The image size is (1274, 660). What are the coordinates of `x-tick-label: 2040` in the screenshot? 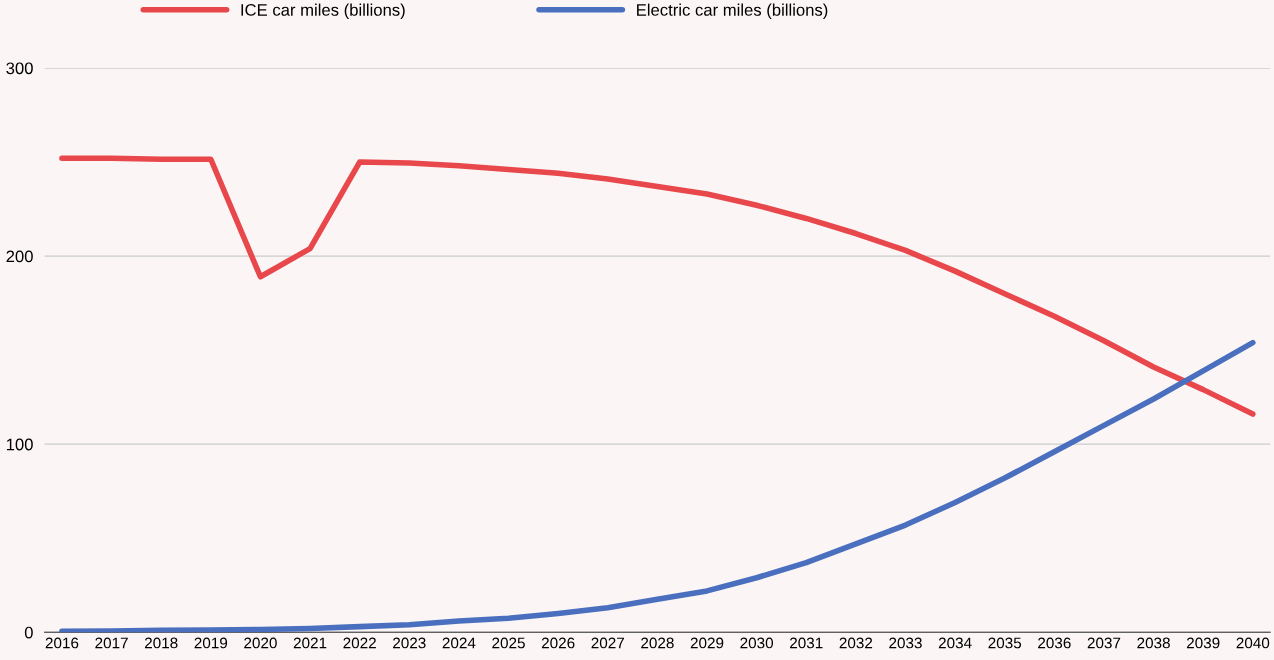 It's located at (1253, 643).